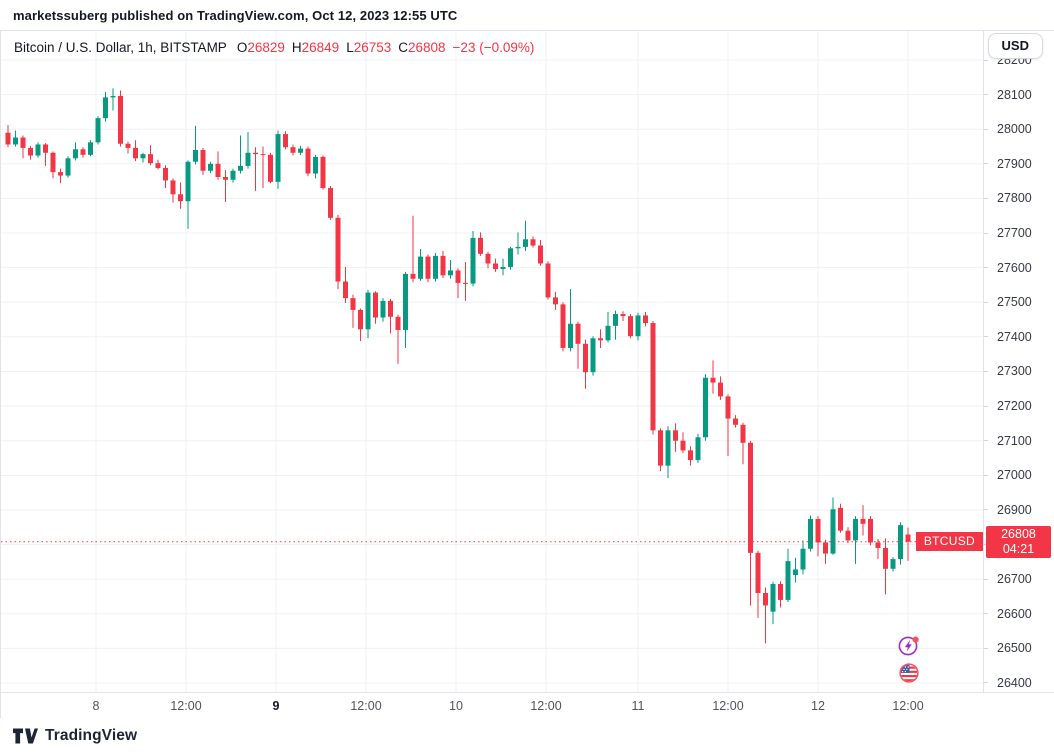  I want to click on last-price: 26808, so click(1018, 533).